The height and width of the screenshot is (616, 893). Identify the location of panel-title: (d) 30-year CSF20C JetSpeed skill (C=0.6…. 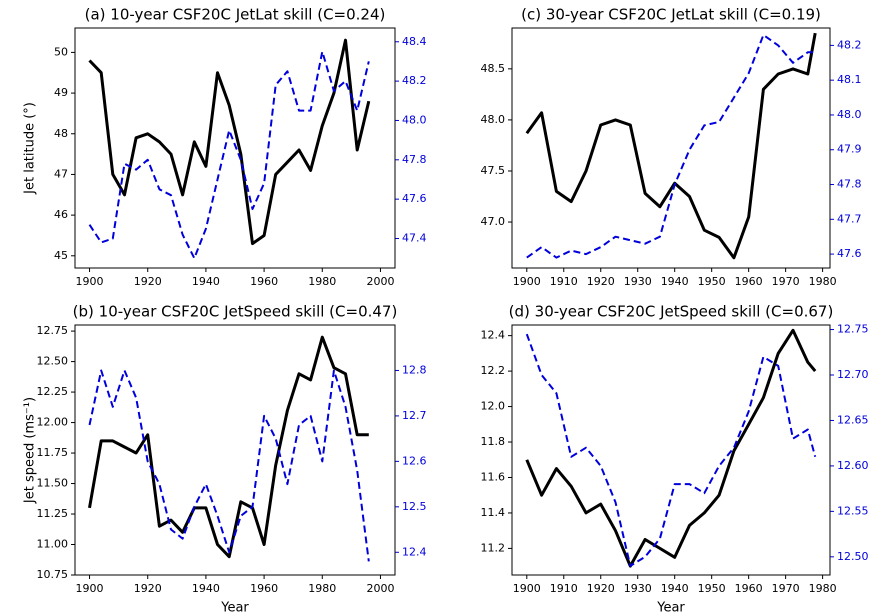
(671, 312).